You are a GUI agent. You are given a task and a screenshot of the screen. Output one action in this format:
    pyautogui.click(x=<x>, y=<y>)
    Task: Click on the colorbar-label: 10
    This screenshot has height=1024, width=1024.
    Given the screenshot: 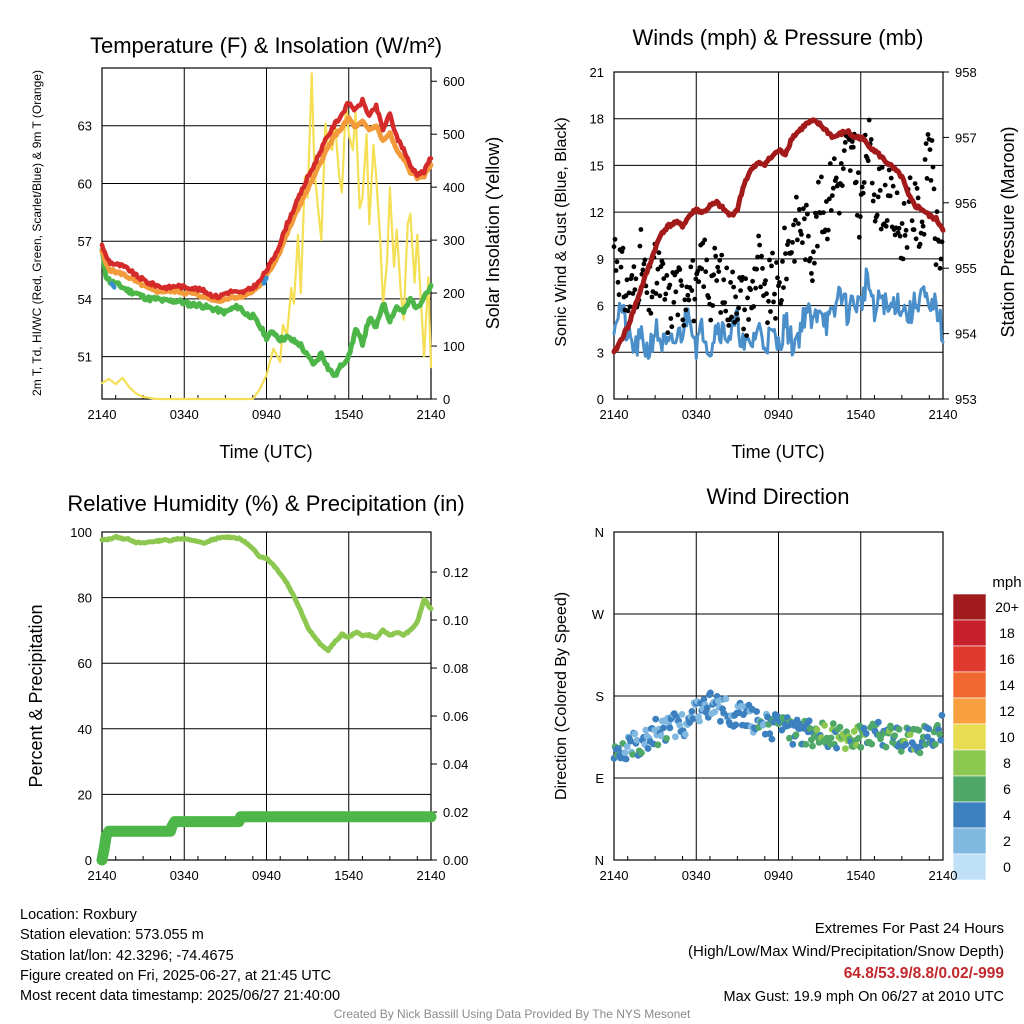 What is the action you would take?
    pyautogui.click(x=1007, y=737)
    